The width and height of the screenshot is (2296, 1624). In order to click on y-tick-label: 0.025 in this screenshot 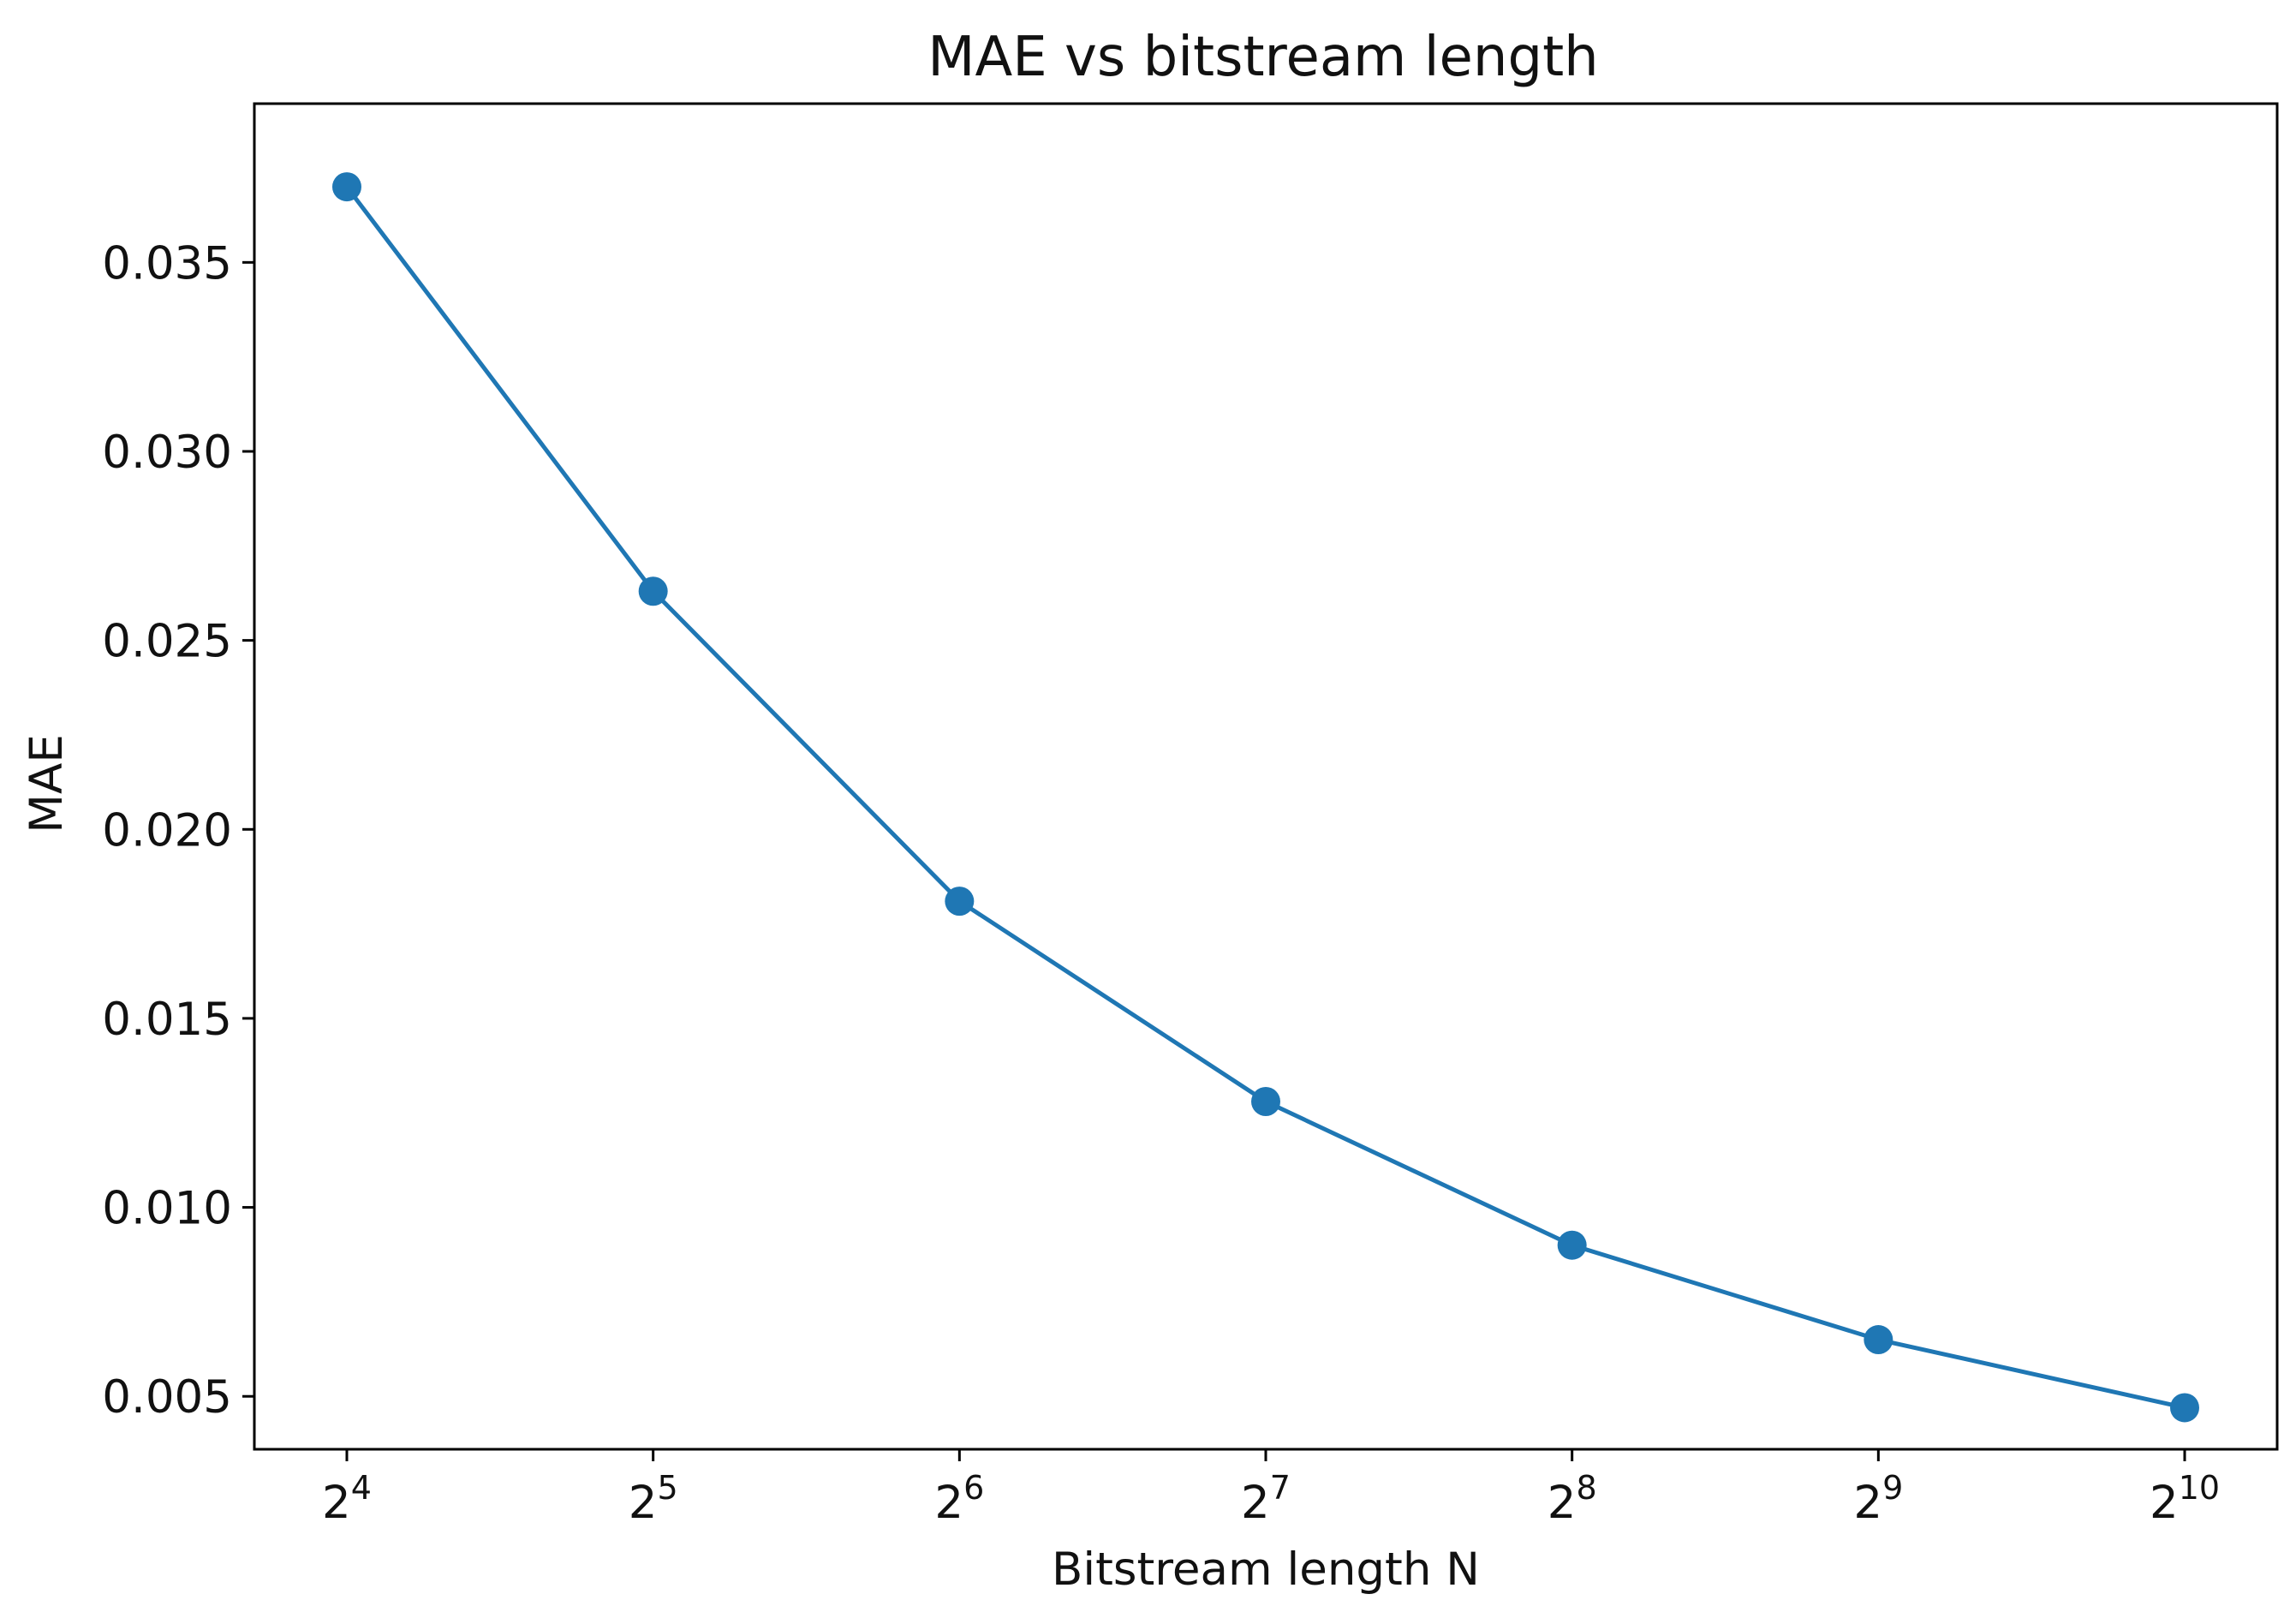, I will do `click(167, 642)`.